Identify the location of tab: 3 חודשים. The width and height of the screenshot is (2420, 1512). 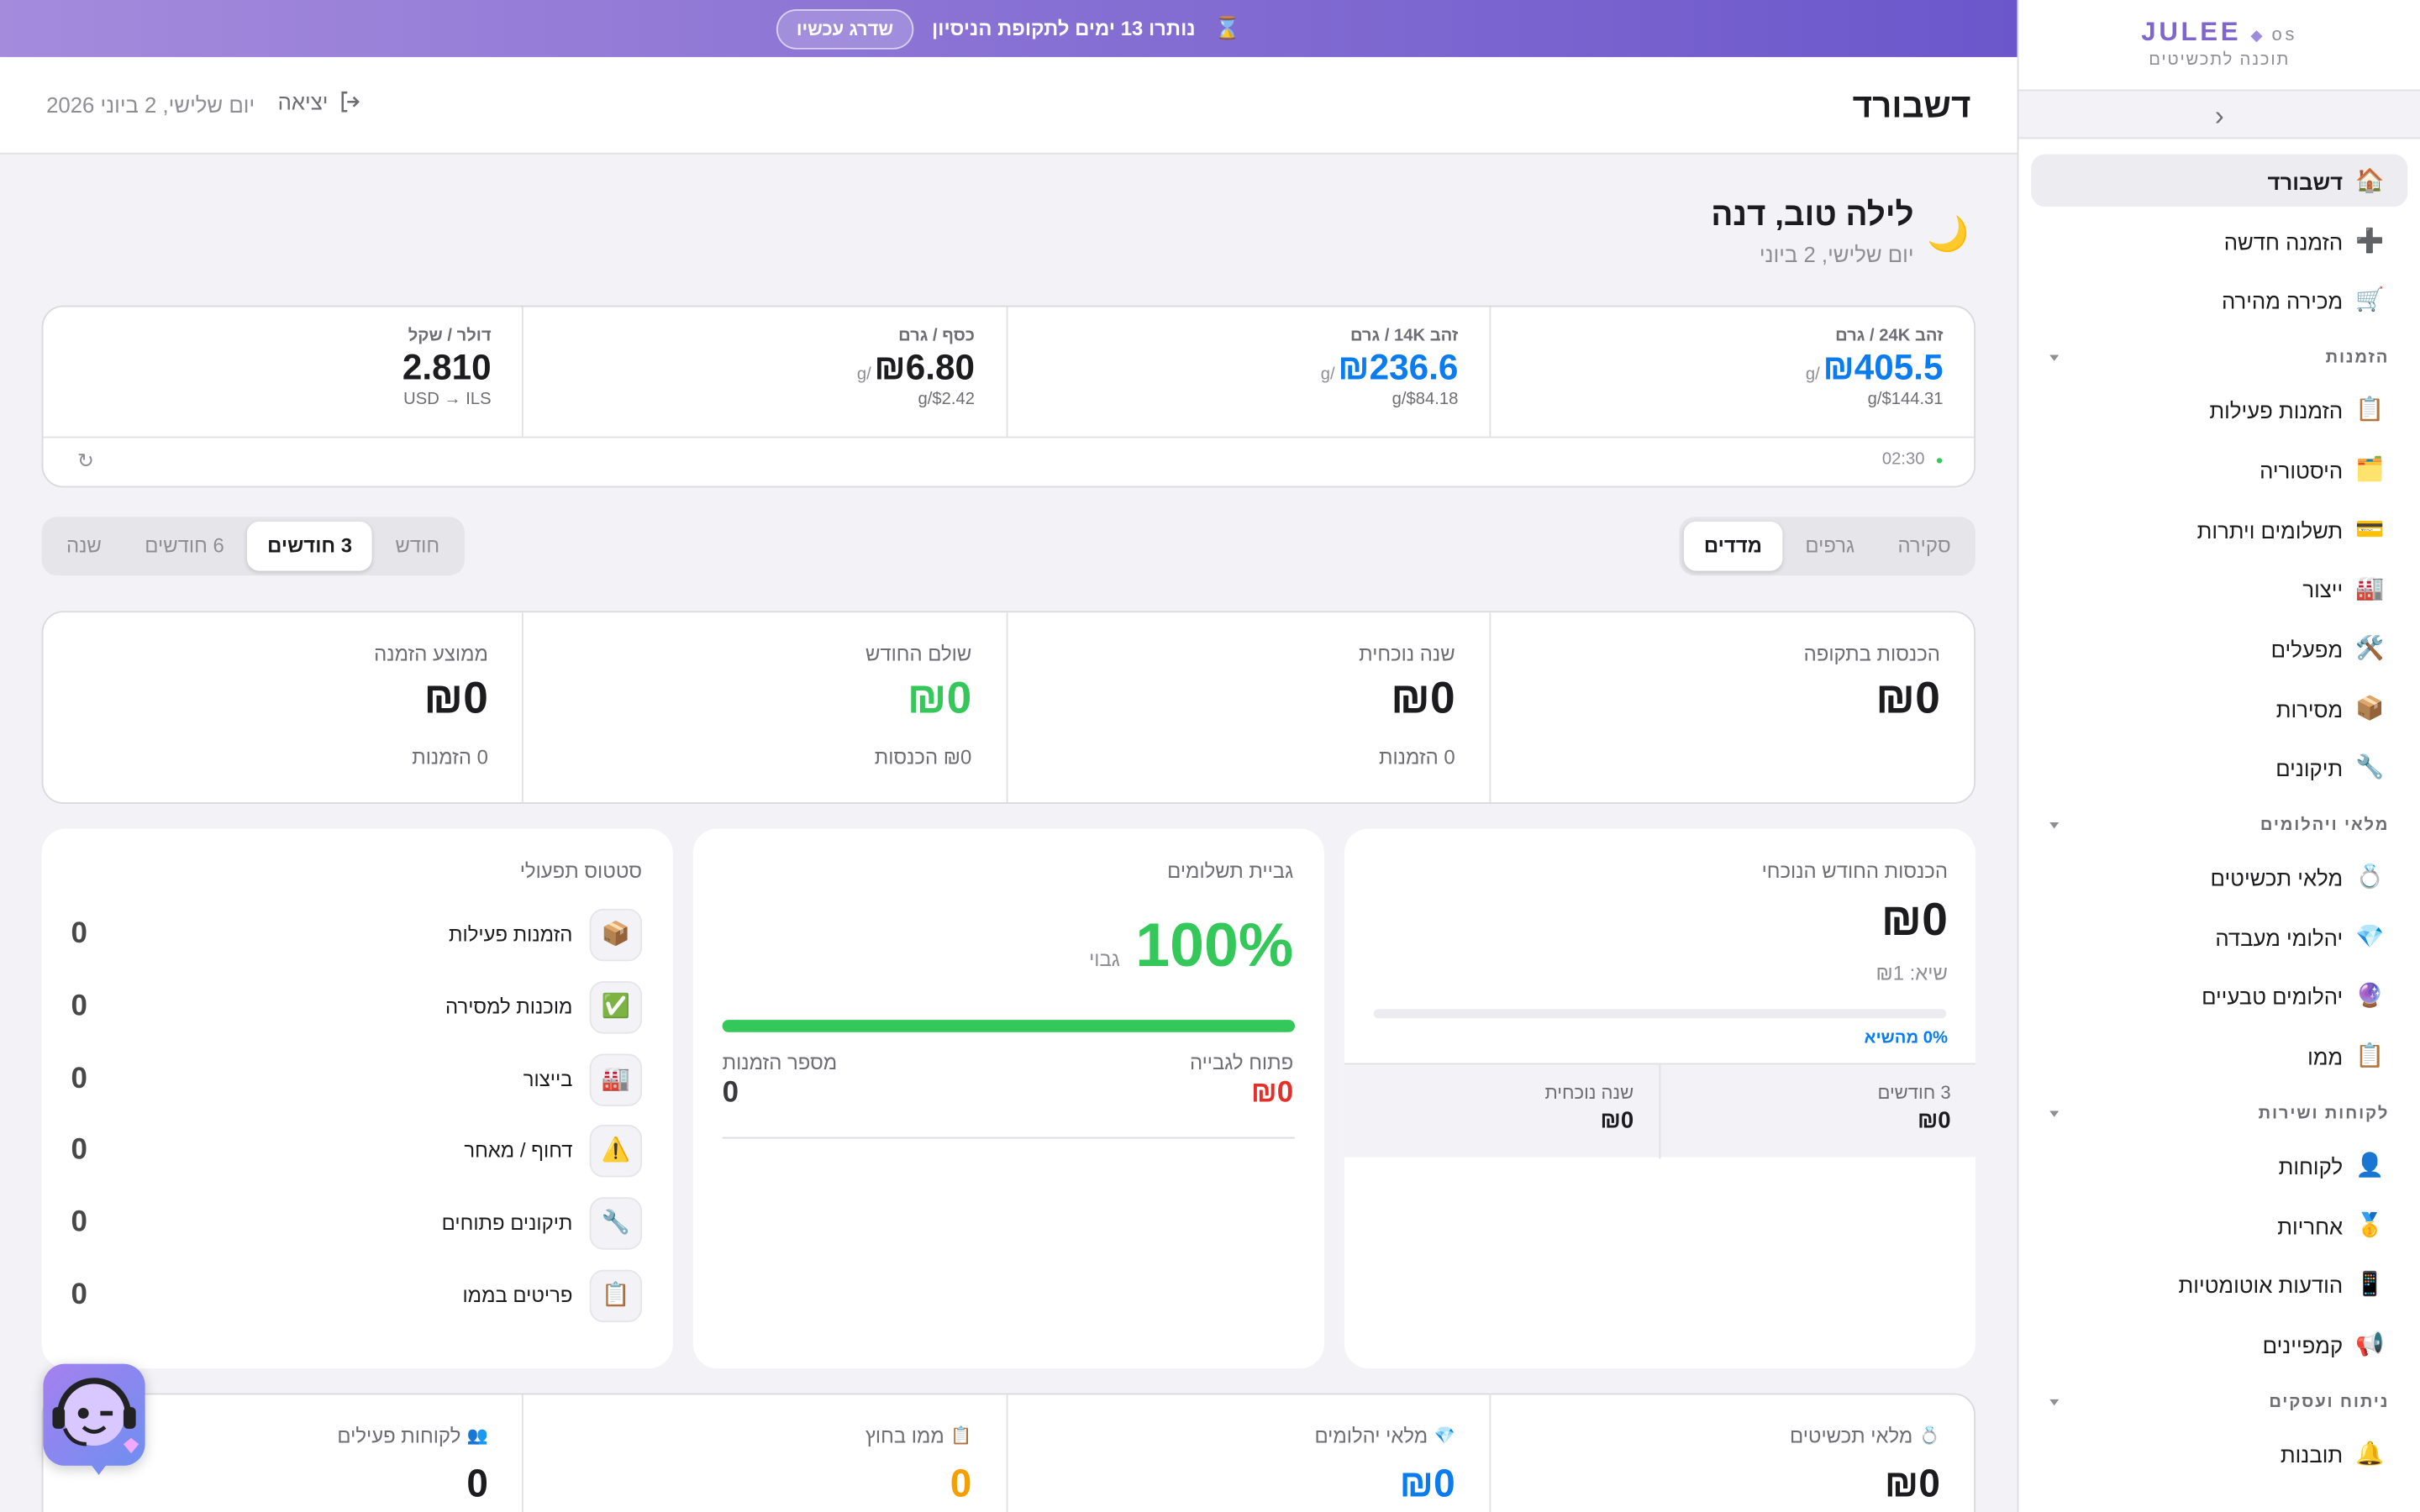
(309, 546).